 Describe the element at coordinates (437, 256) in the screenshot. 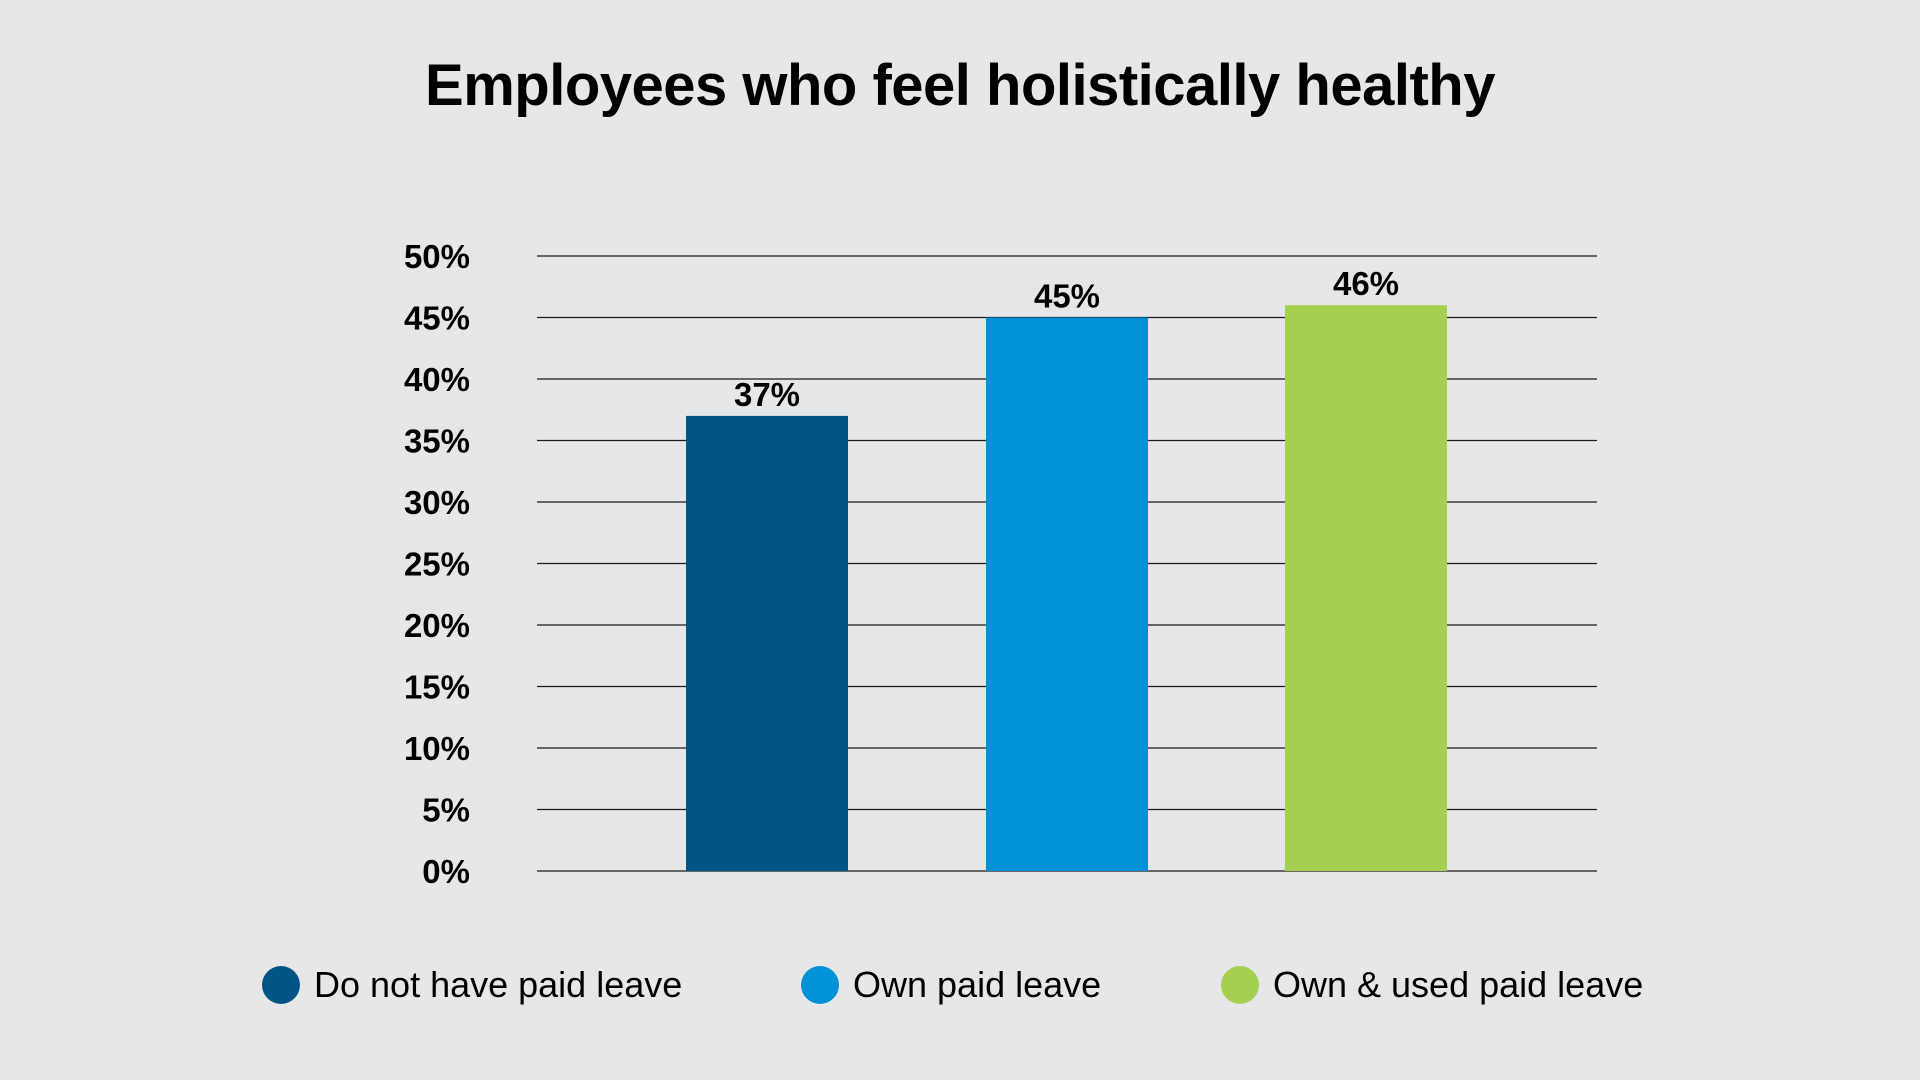

I see `y-tick-label: 50%` at that location.